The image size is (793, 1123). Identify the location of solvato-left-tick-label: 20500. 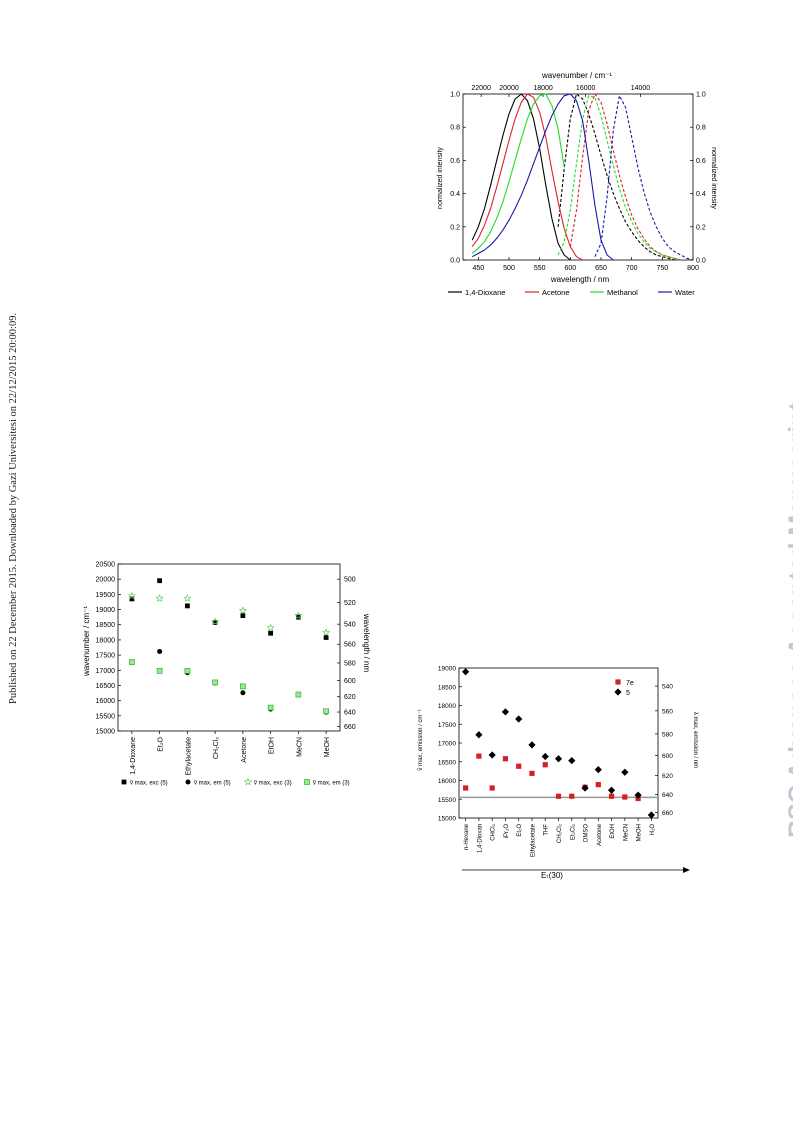
(106, 565).